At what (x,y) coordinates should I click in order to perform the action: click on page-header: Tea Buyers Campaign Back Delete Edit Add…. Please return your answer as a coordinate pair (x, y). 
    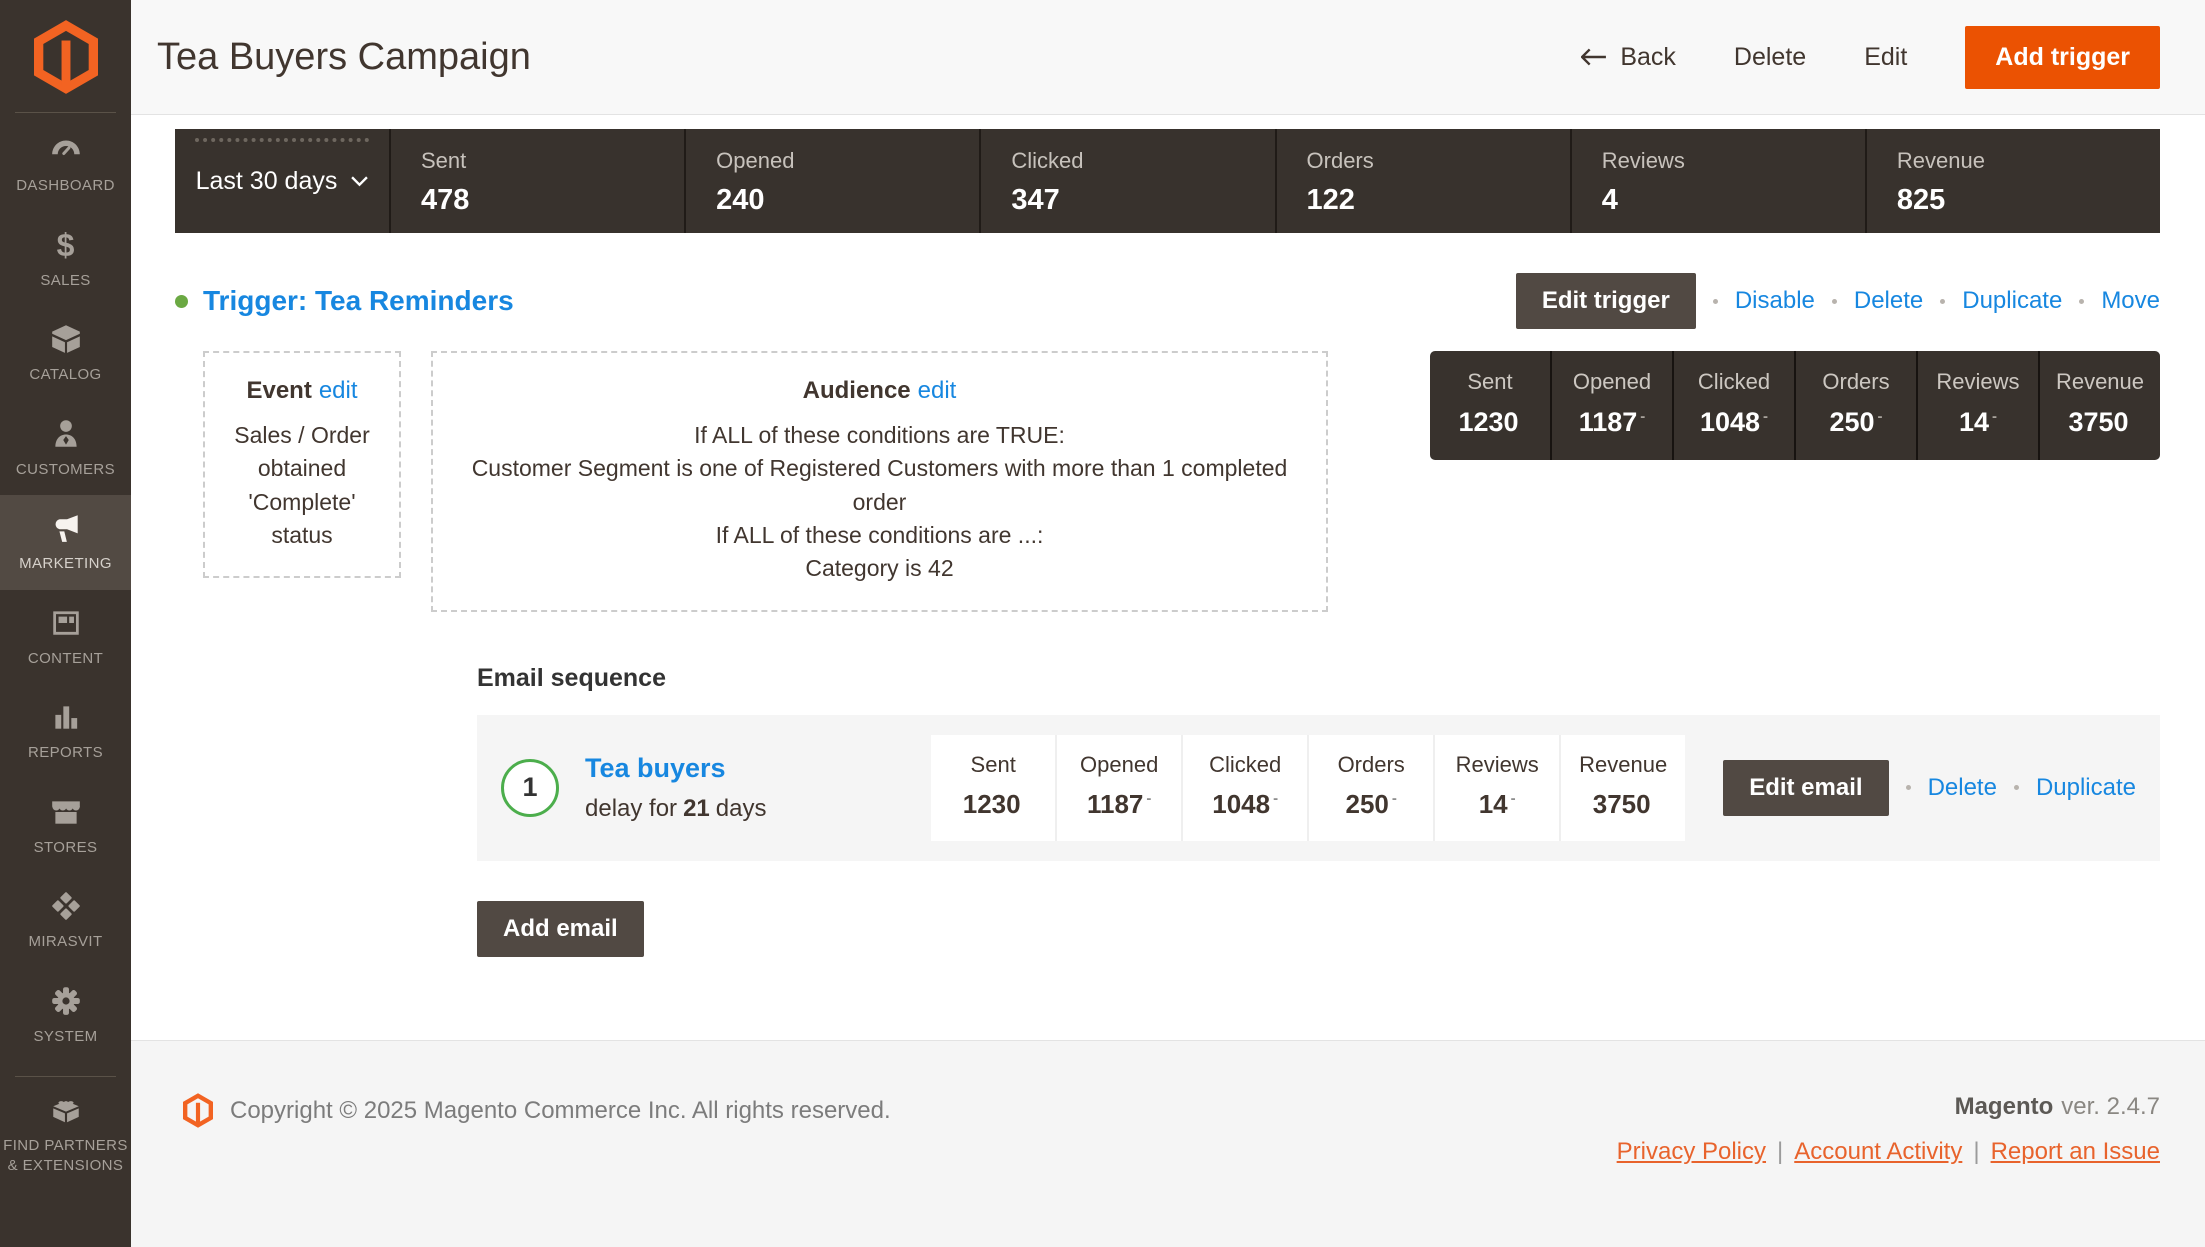
    Looking at the image, I should click on (1168, 57).